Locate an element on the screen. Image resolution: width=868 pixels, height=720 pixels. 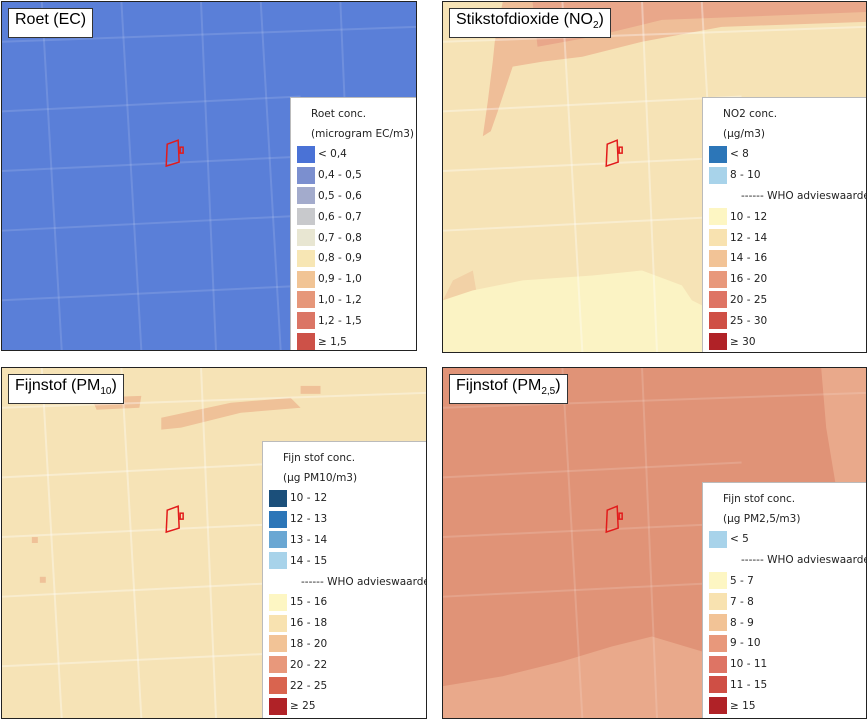
legend-label: ≥ 25 is located at coordinates (303, 706).